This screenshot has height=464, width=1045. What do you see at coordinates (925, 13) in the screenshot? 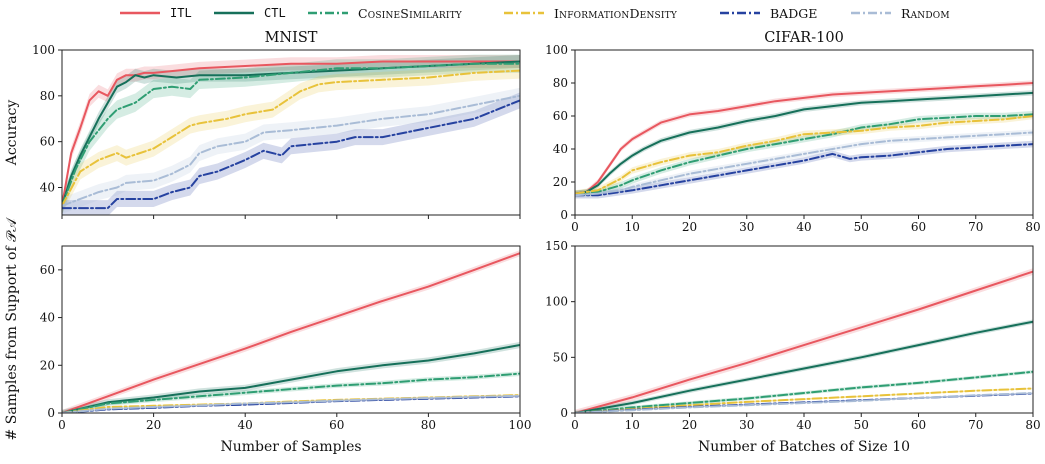
I see `legend-label: Random` at bounding box center [925, 13].